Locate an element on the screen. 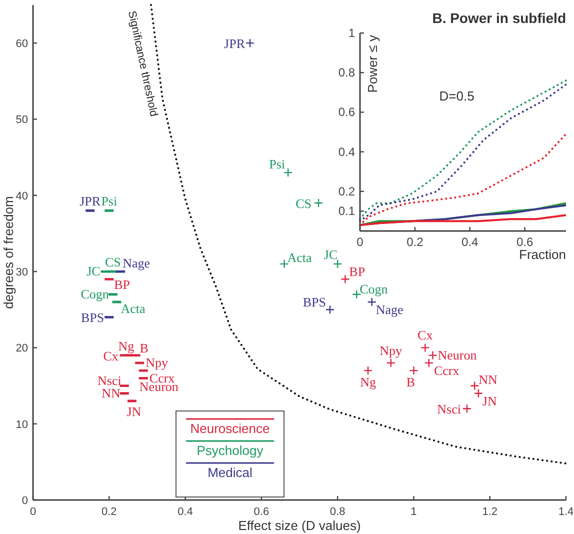 The height and width of the screenshot is (534, 574). text: Psychology is located at coordinates (230, 450).